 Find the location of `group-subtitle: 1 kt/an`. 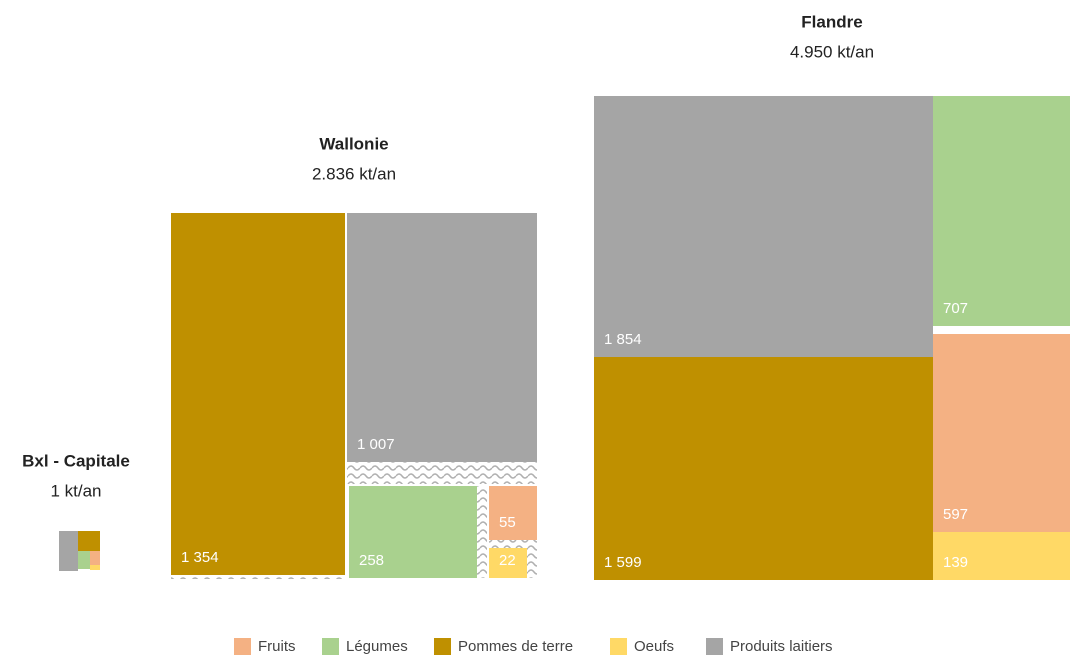

group-subtitle: 1 kt/an is located at coordinates (75, 490).